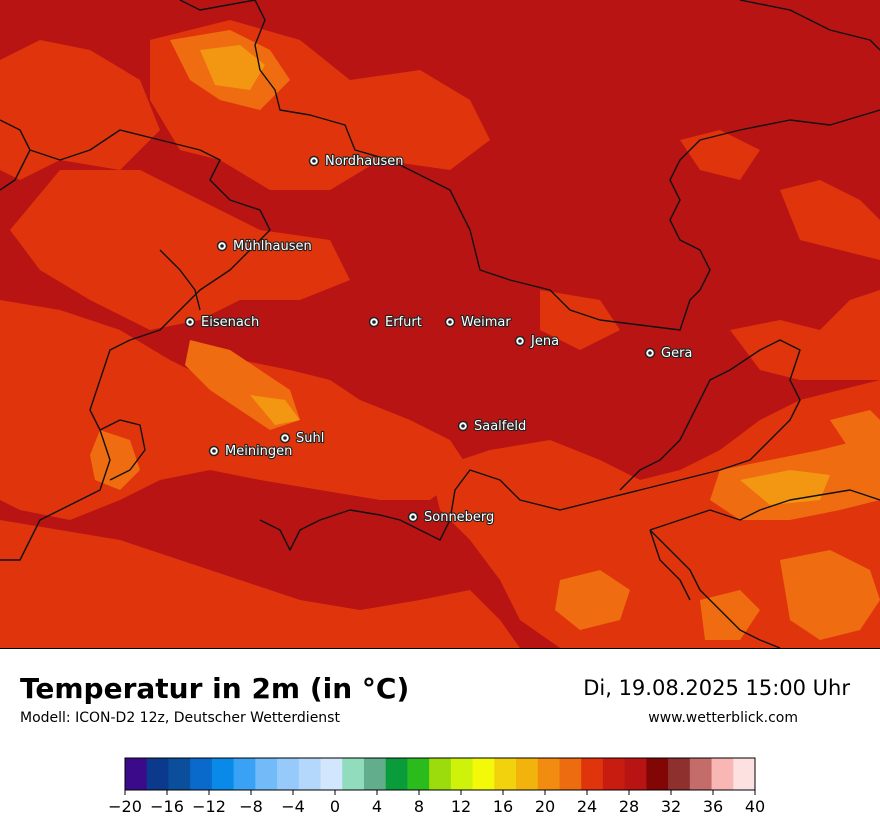  Describe the element at coordinates (723, 718) in the screenshot. I see `source-url: www.wetterblick.com` at that location.